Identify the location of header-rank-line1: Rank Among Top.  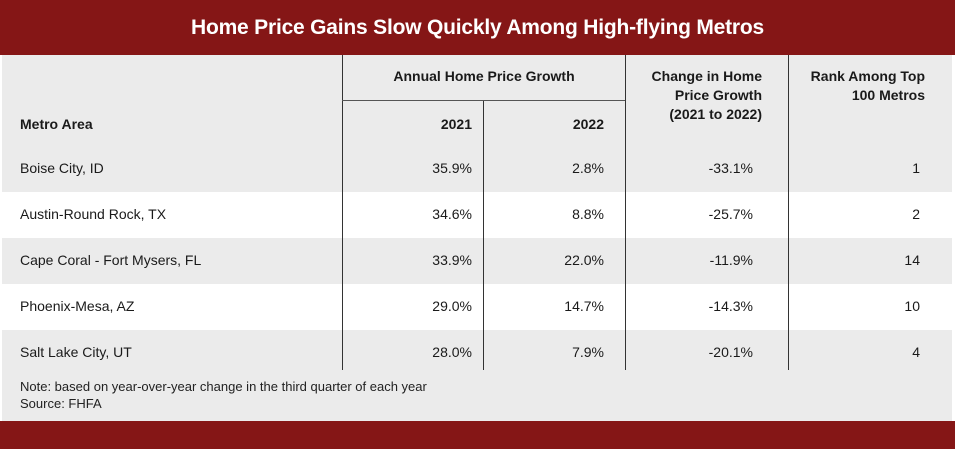
(867, 76).